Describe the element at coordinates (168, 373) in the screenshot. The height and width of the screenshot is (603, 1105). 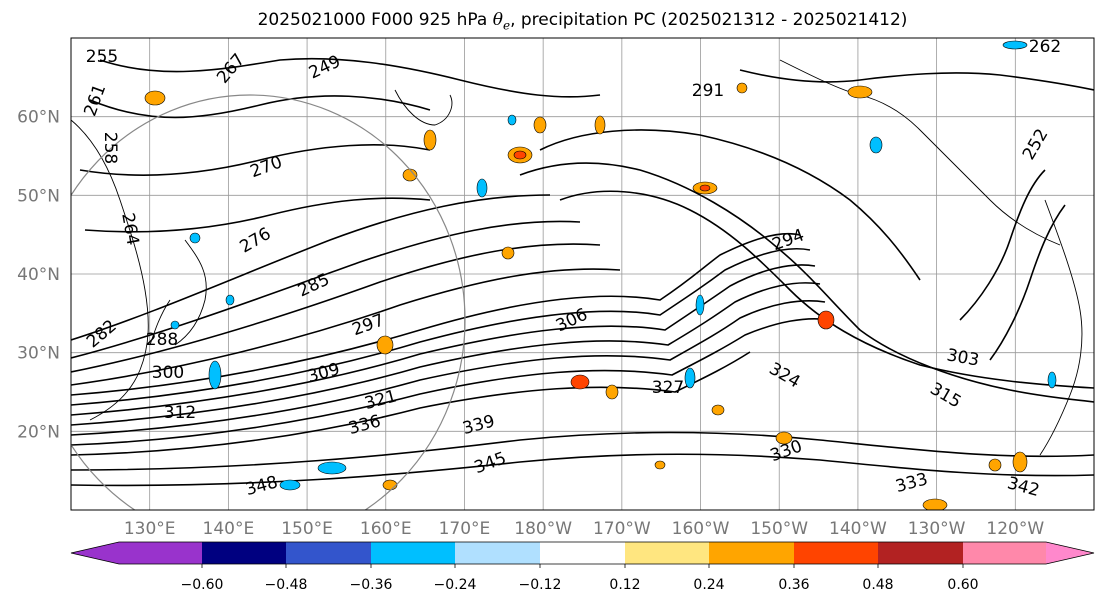
I see `contour-label: 300` at that location.